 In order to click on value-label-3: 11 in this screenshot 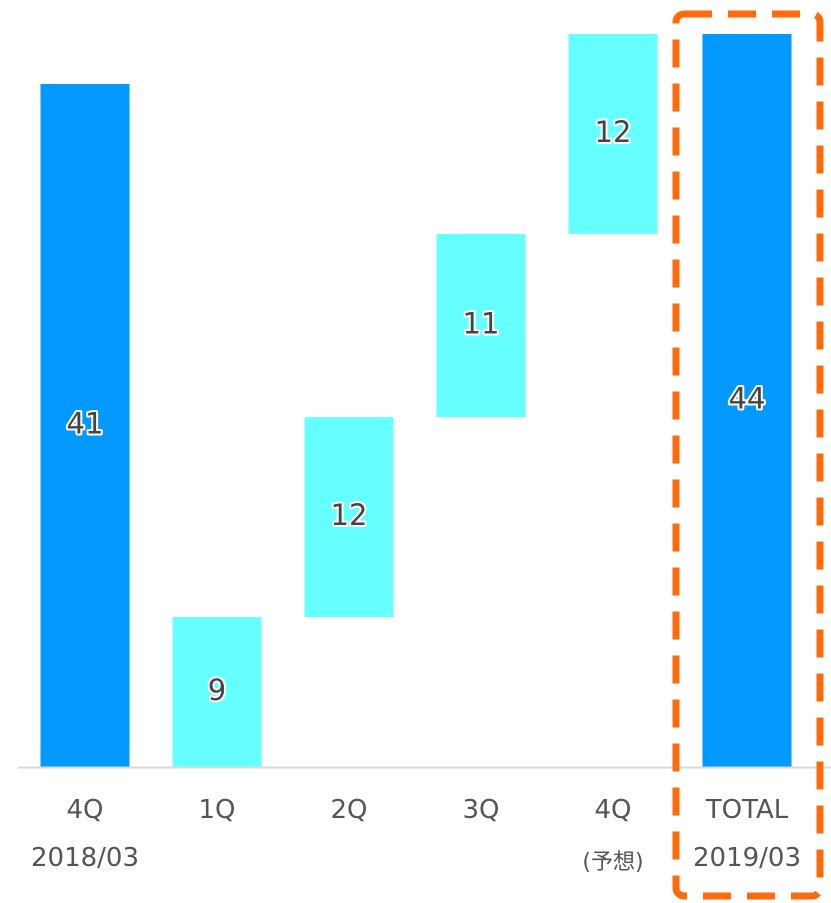, I will do `click(481, 324)`.